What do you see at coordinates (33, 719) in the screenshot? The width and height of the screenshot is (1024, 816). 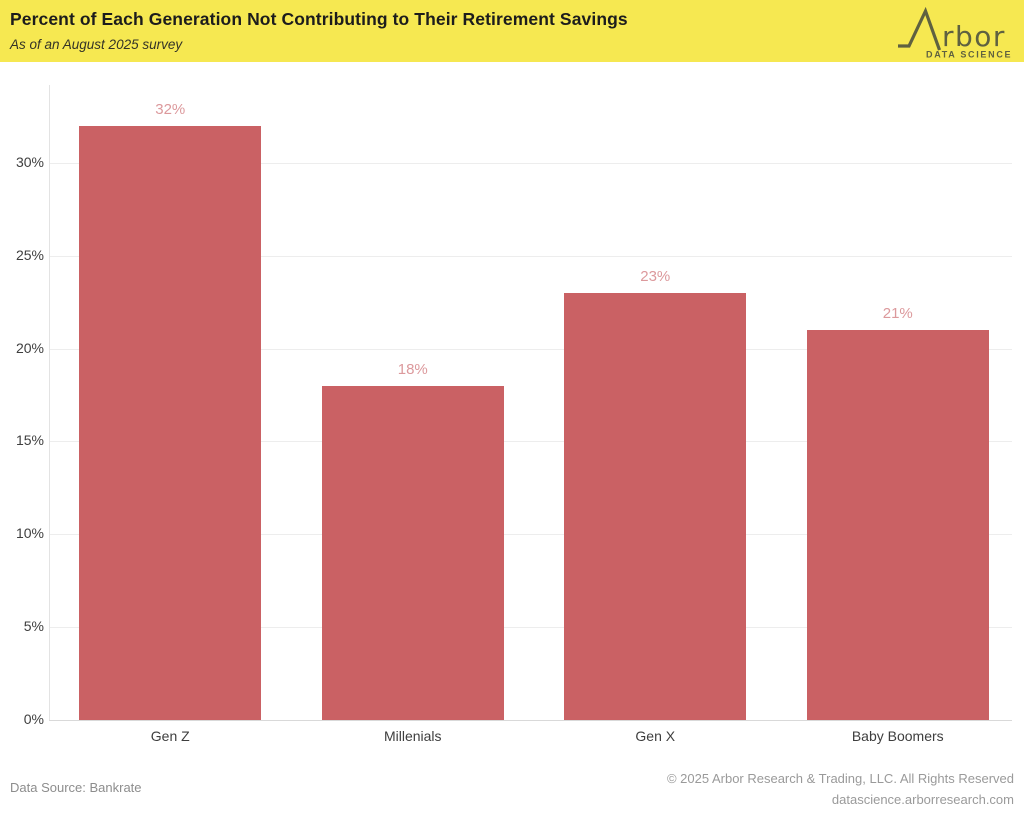 I see `y-tick-label-0%: 0%` at bounding box center [33, 719].